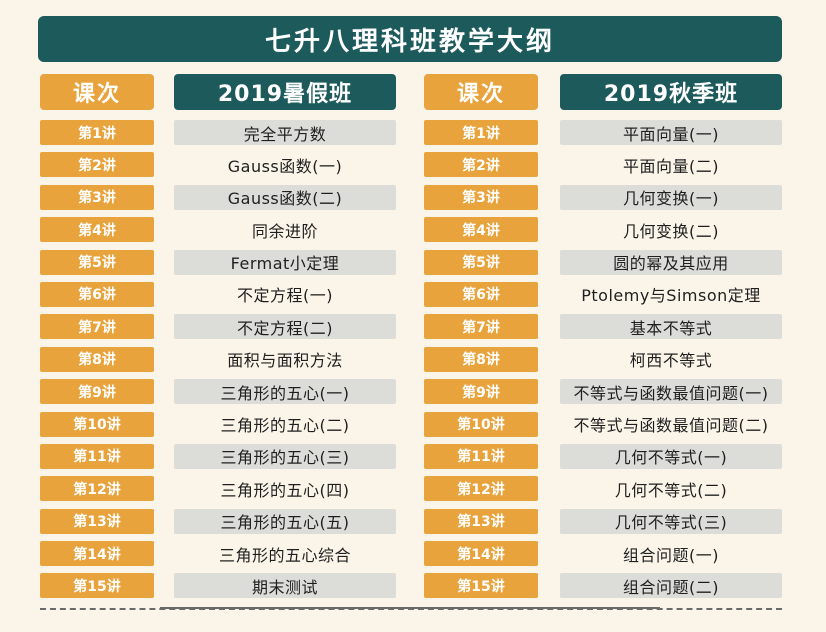  I want to click on autumn-topic: 几何不等式(一), so click(671, 456).